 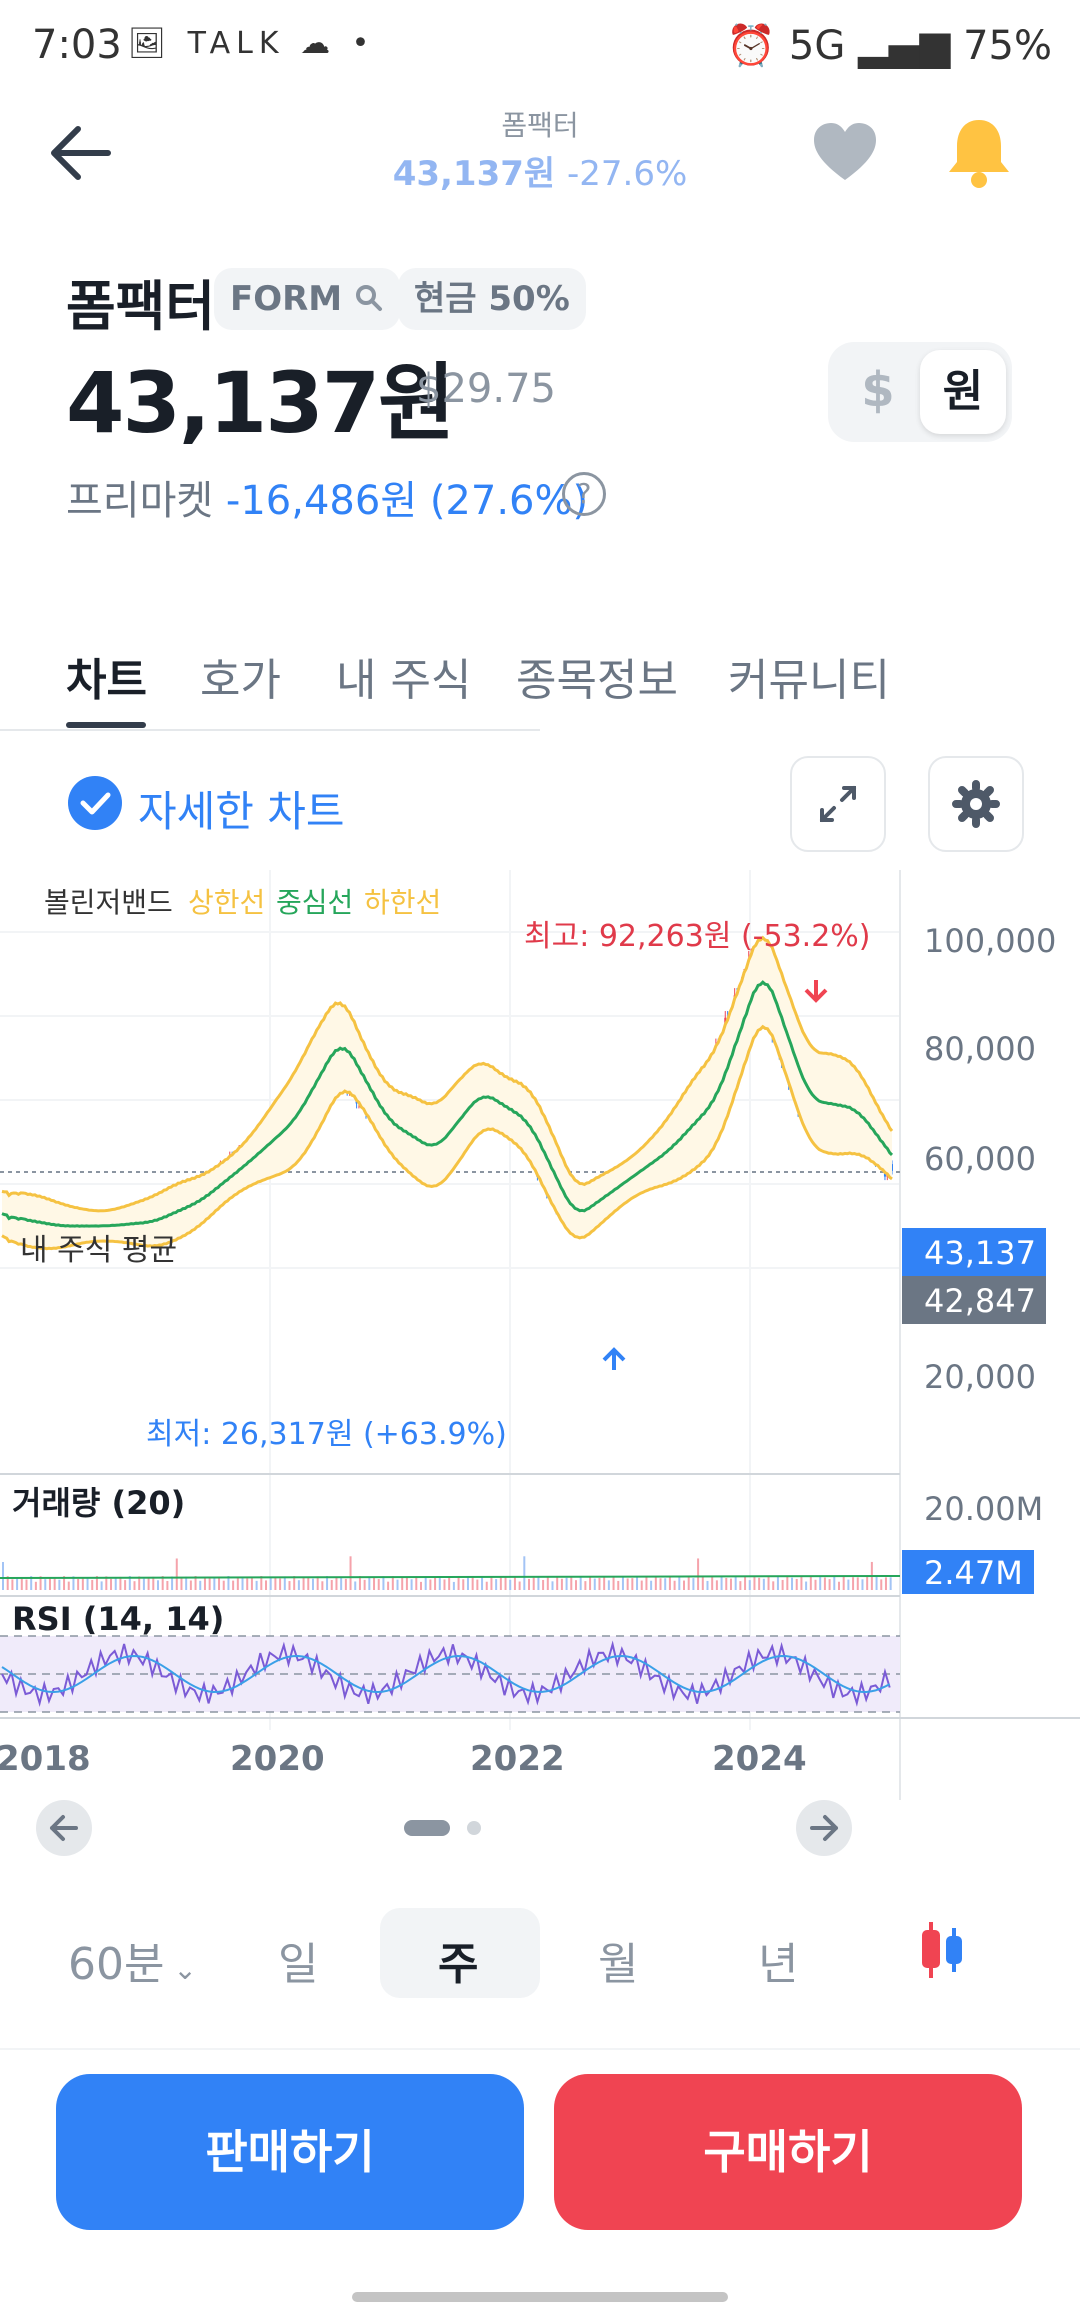 I want to click on avg-price-tag: 42,847, so click(x=980, y=1301).